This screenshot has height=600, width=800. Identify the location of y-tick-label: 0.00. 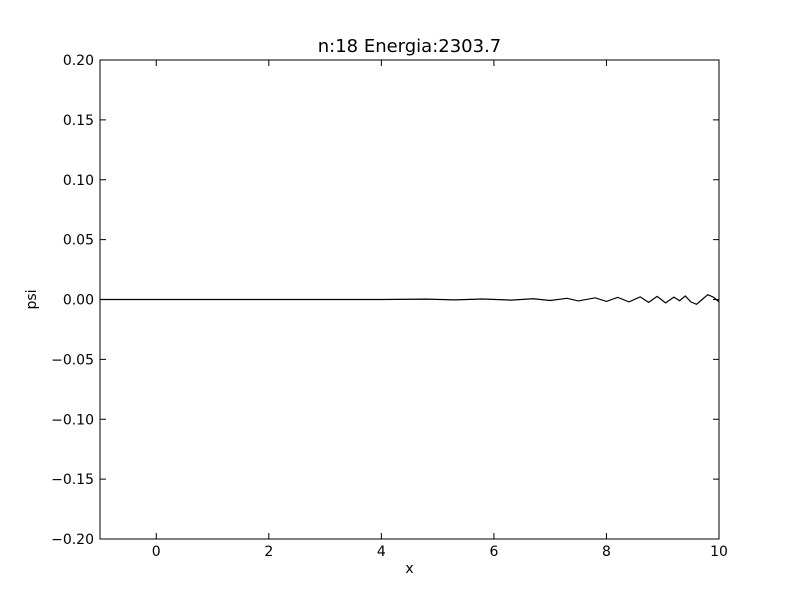
(78, 301).